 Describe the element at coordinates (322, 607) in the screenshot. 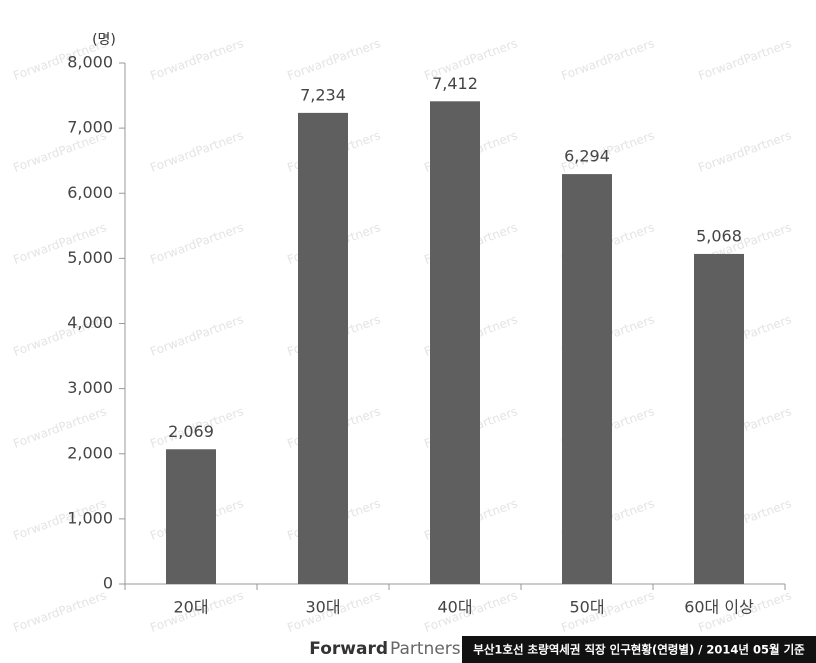

I see `x-tick-label: 30대` at that location.